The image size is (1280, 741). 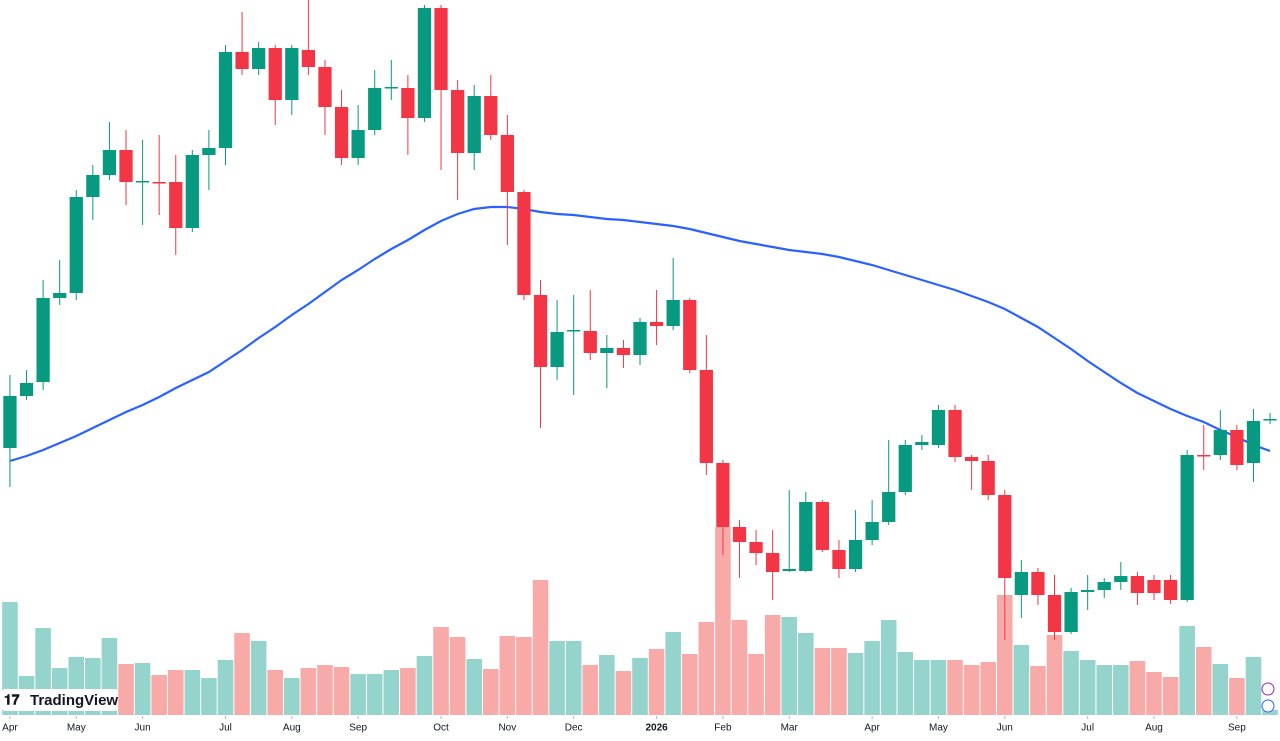 What do you see at coordinates (507, 728) in the screenshot?
I see `x-tick-label: Nov` at bounding box center [507, 728].